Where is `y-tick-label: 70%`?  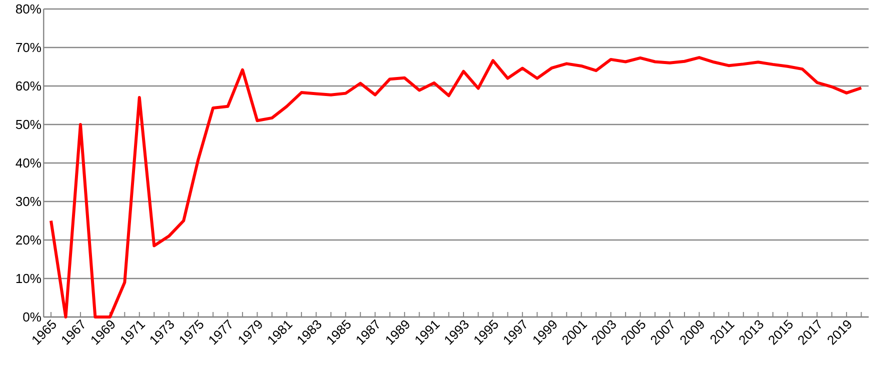
y-tick-label: 70% is located at coordinates (28, 47).